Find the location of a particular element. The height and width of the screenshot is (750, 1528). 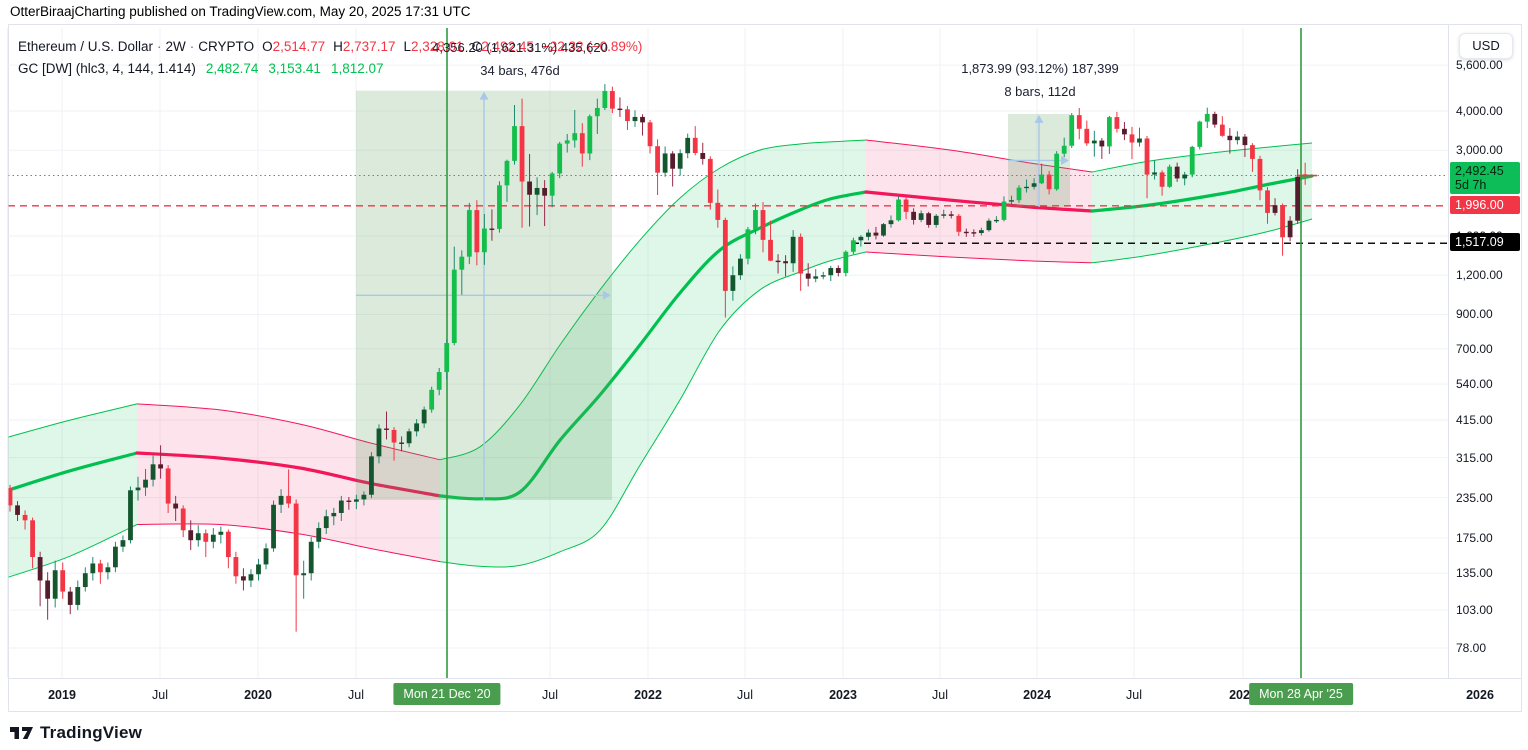

change-value: −22.32 (−0.89%) is located at coordinates (592, 46).